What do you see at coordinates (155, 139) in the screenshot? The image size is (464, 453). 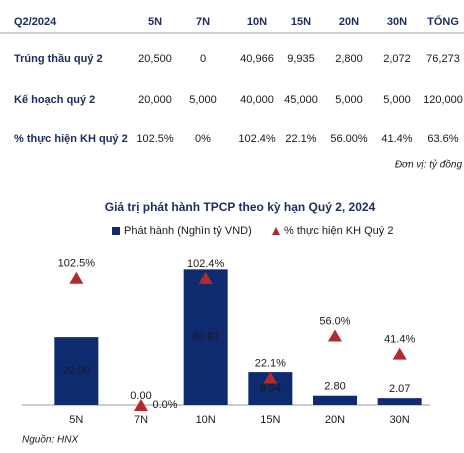 I see `table-cell: 102.5%` at bounding box center [155, 139].